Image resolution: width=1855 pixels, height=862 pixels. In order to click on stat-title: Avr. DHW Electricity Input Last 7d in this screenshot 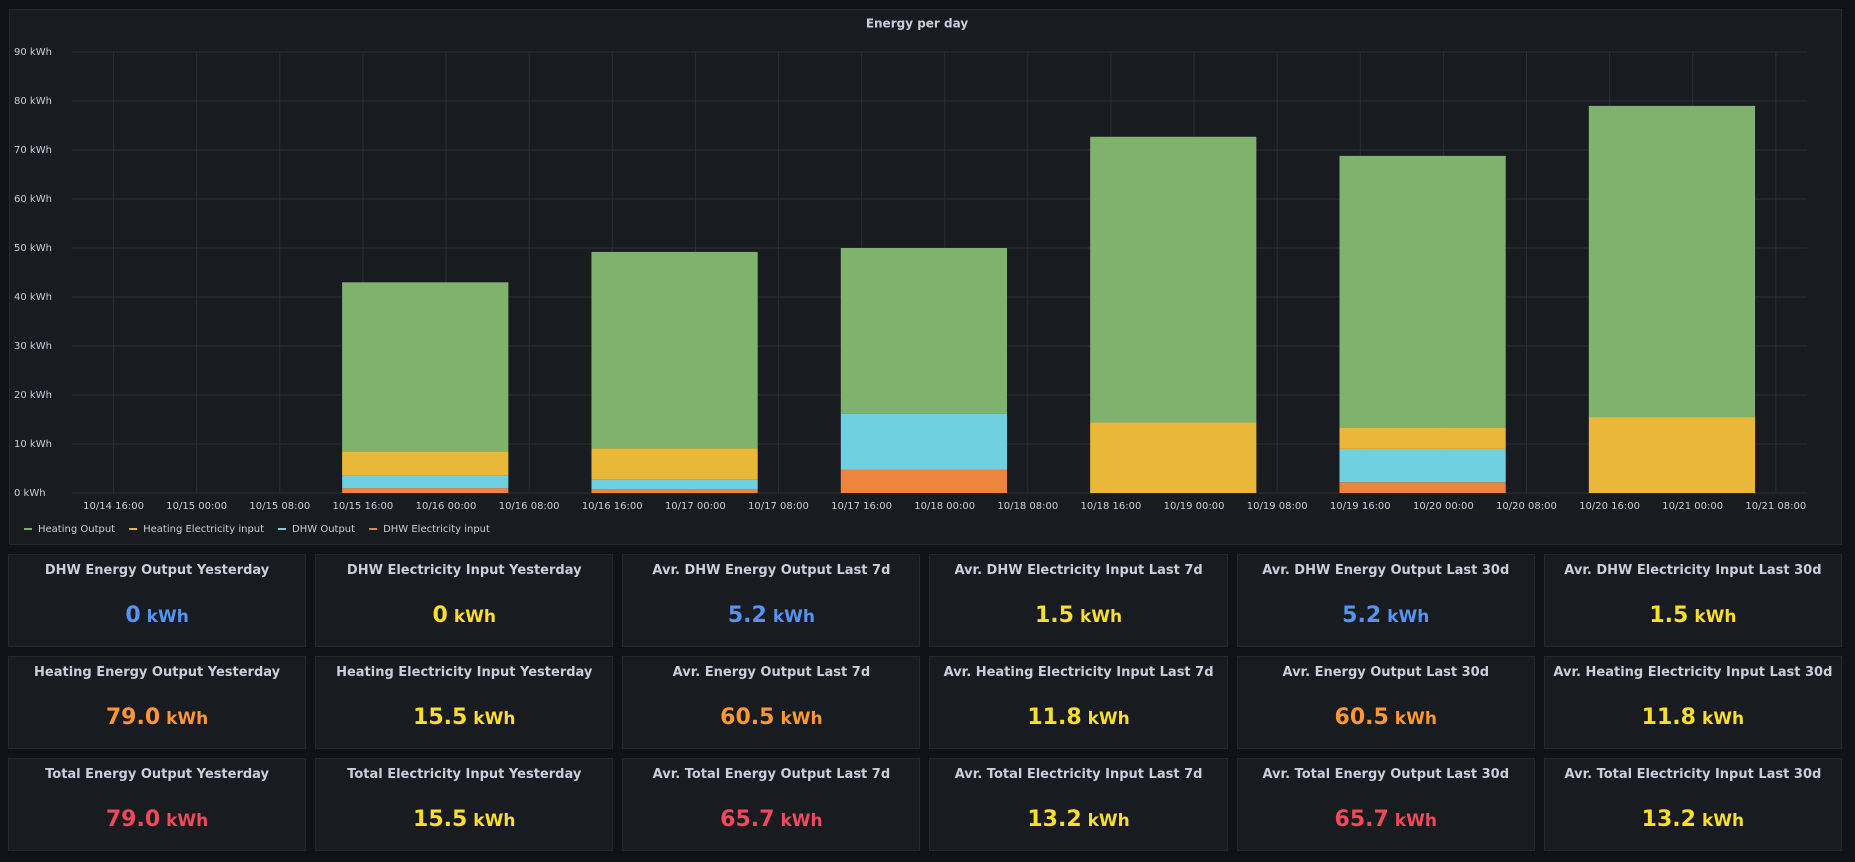, I will do `click(1078, 570)`.